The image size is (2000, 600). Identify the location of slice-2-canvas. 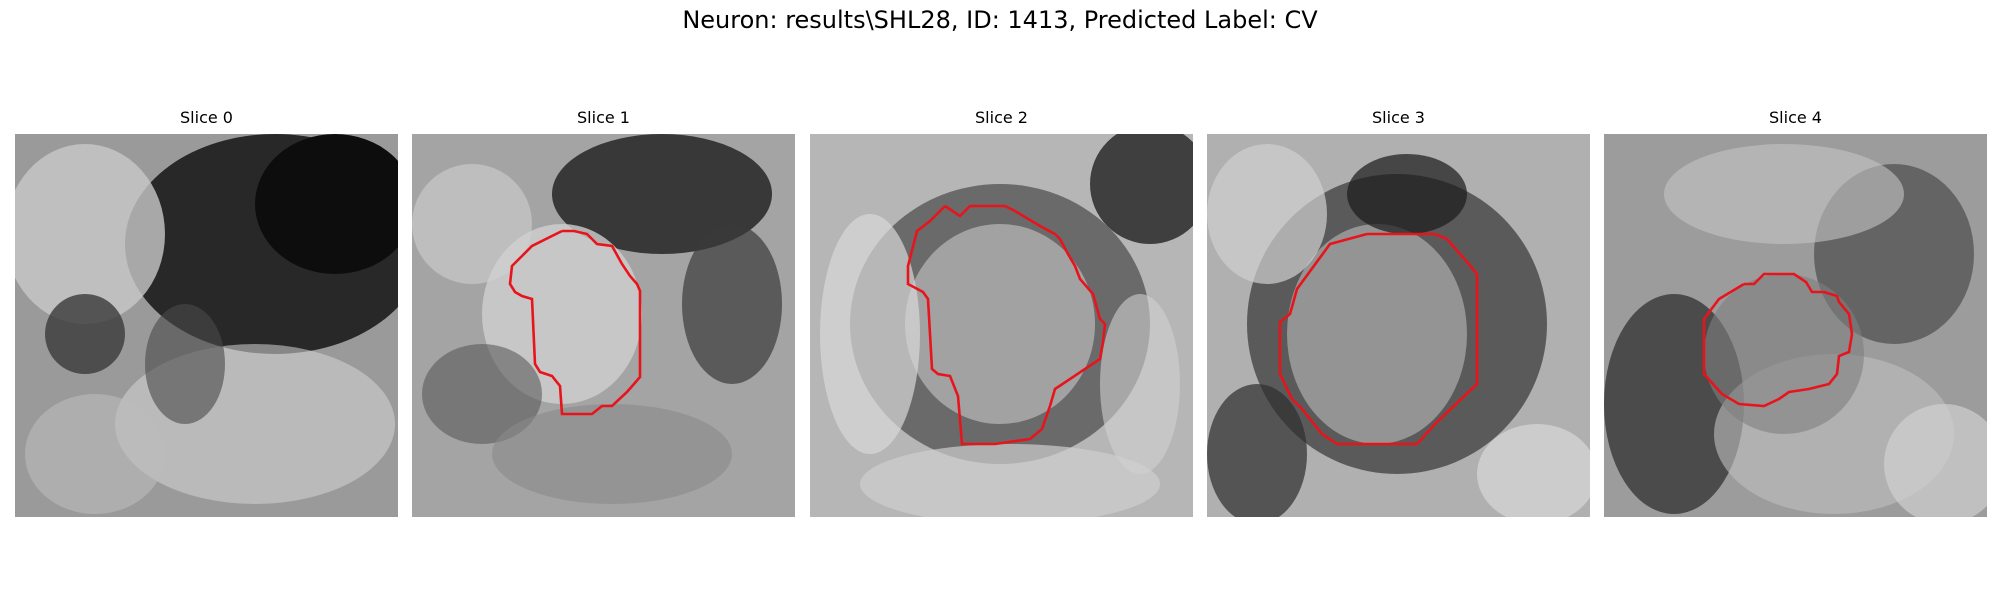
(1001, 325).